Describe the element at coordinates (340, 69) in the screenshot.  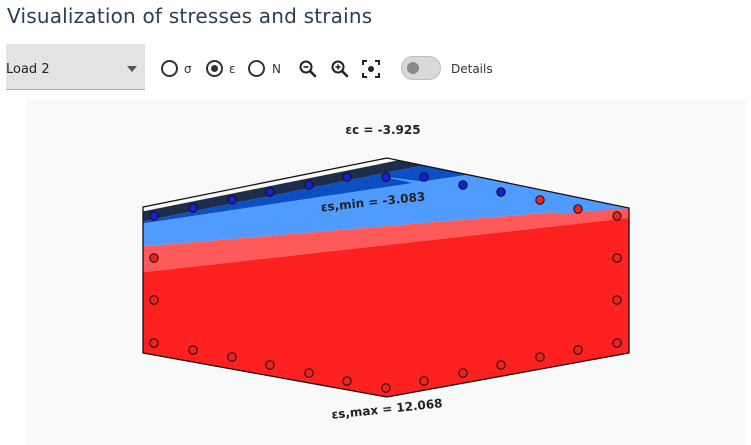
I see `zoom-in-icon` at that location.